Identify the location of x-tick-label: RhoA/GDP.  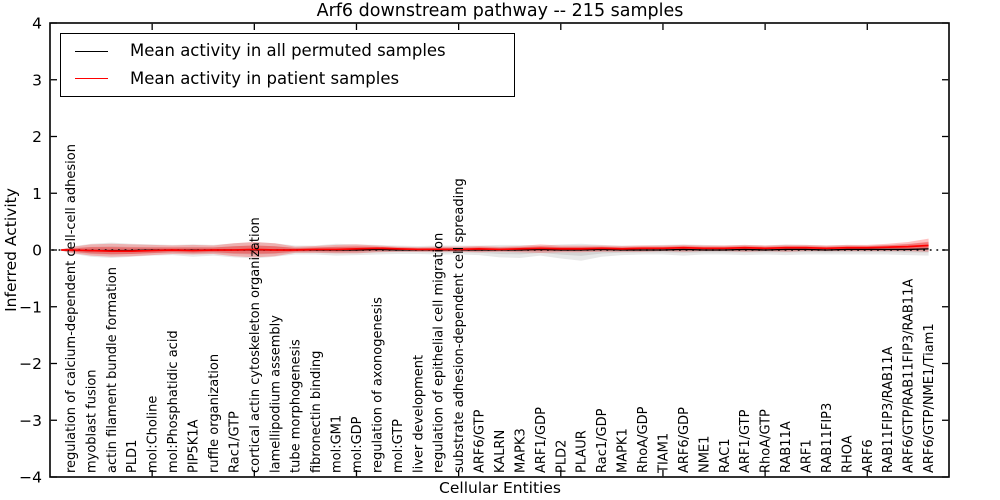
(643, 439).